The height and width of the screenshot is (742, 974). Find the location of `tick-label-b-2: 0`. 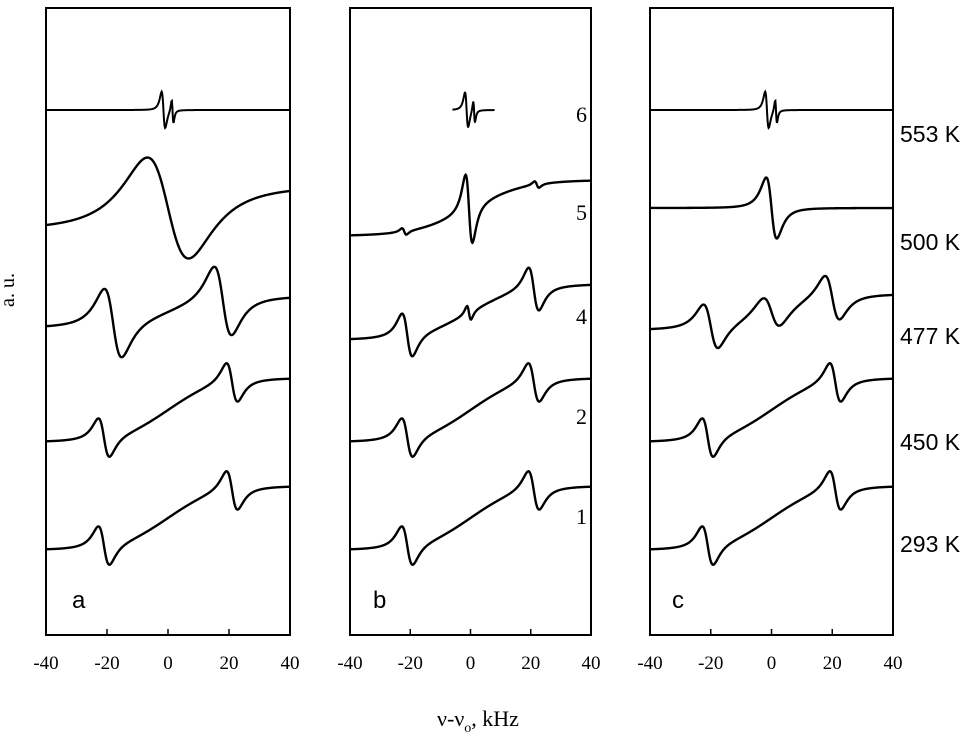

tick-label-b-2: 0 is located at coordinates (471, 663).